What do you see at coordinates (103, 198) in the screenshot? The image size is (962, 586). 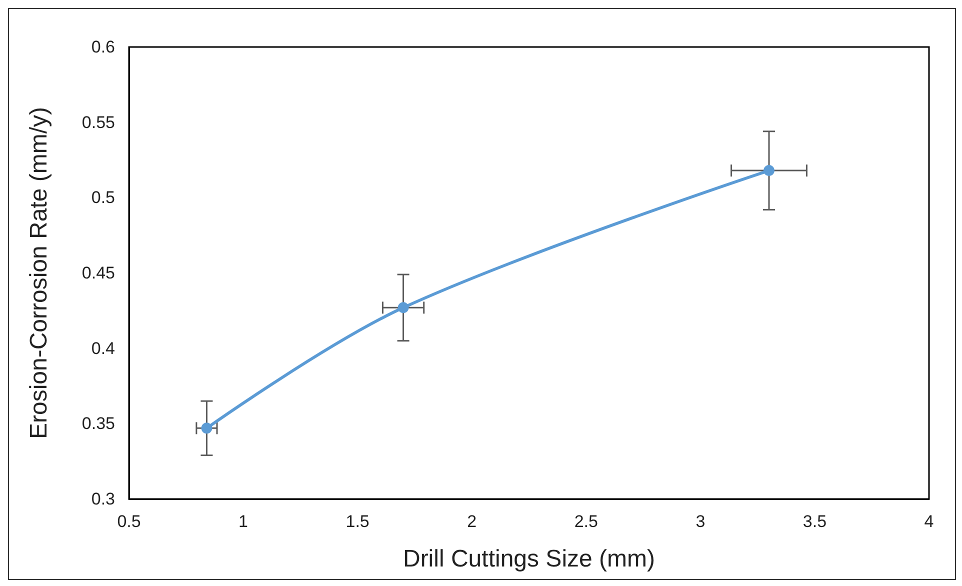 I see `y-tick-label: 0.5` at bounding box center [103, 198].